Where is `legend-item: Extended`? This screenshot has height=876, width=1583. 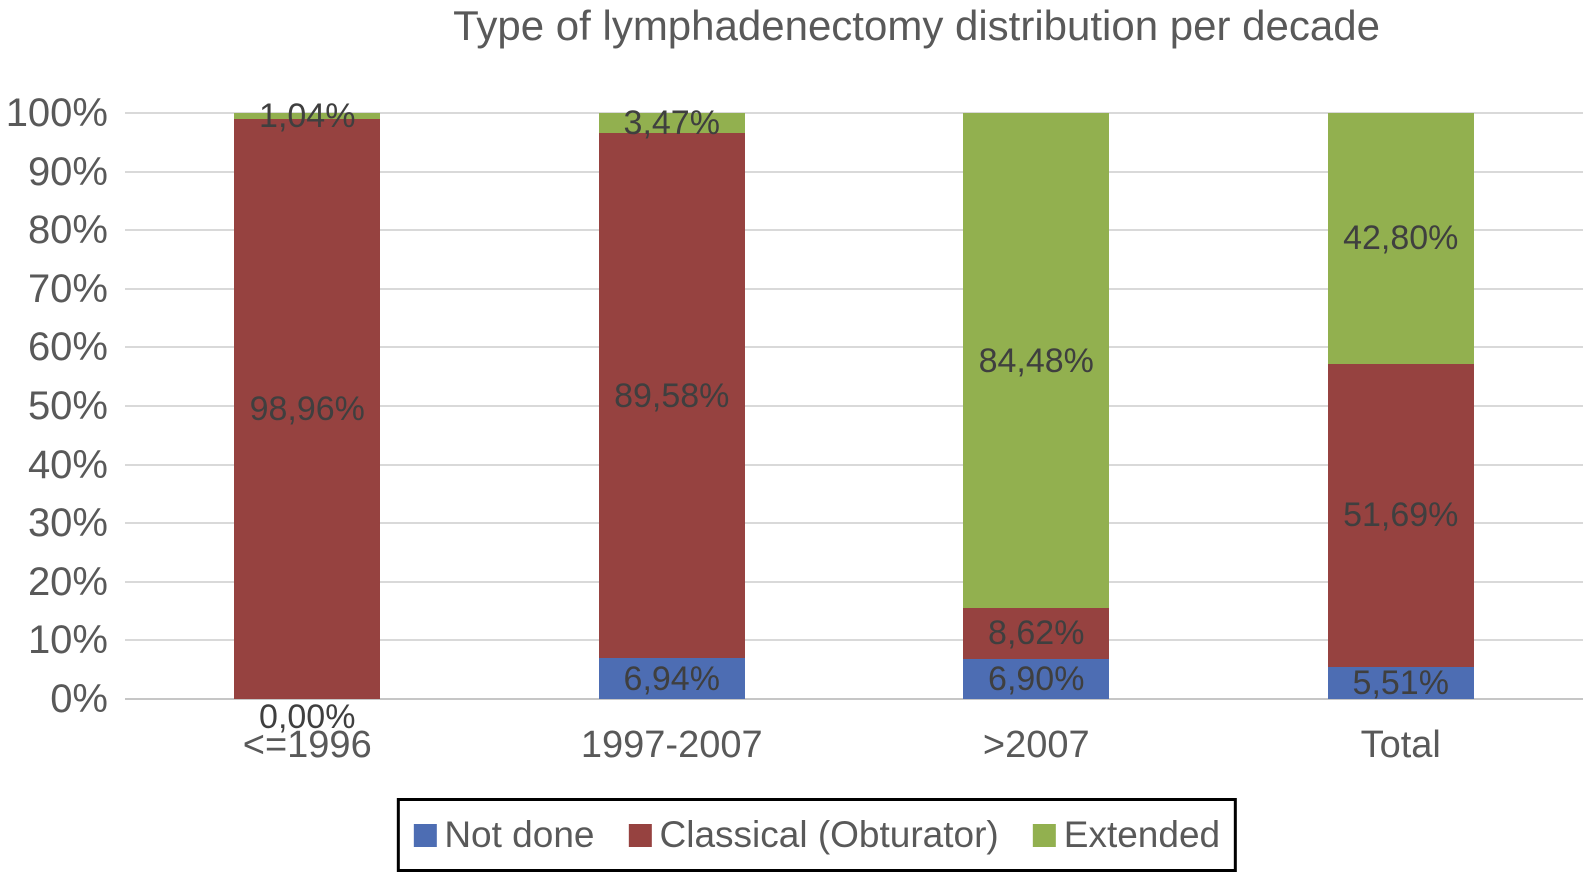 legend-item: Extended is located at coordinates (1126, 835).